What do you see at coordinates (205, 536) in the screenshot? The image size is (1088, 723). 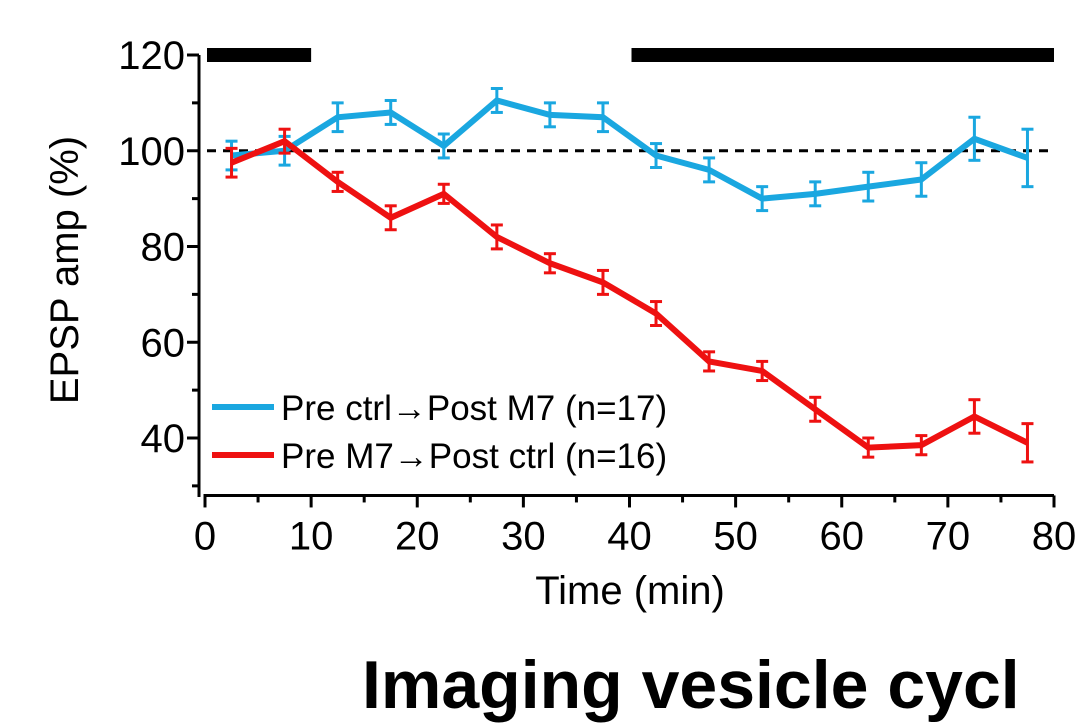 I see `x-tick-label: 0` at bounding box center [205, 536].